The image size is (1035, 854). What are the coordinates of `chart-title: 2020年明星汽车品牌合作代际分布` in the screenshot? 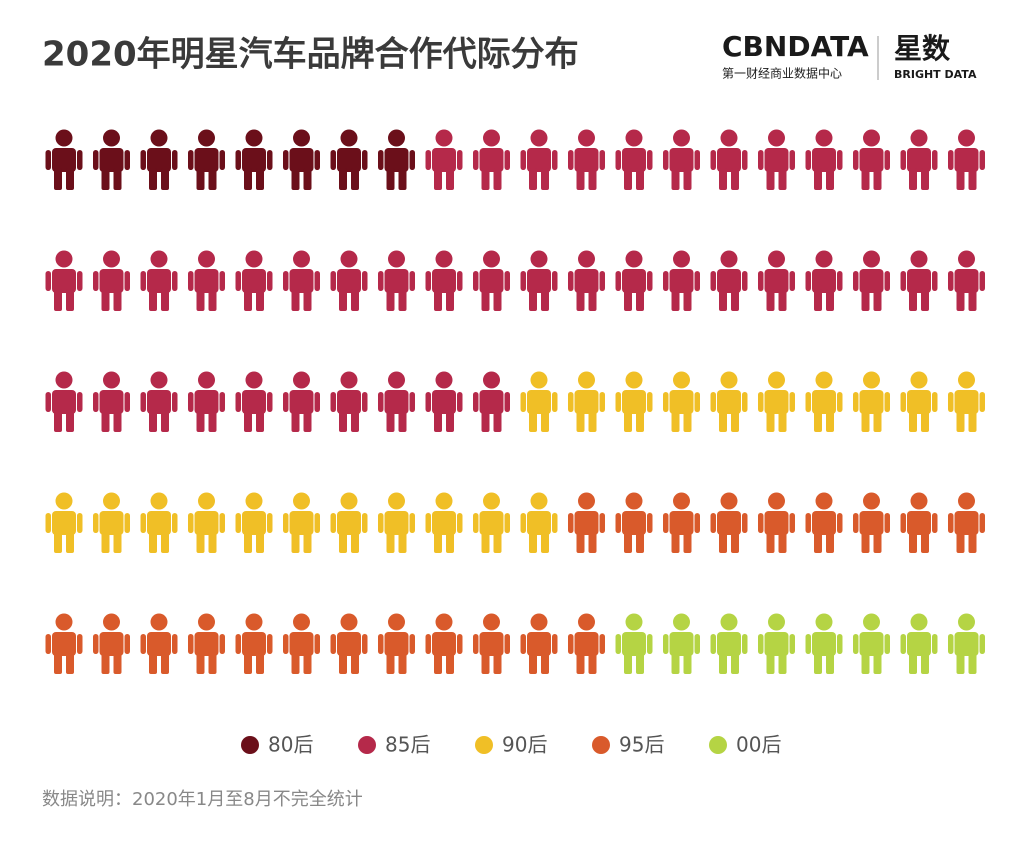 It's located at (310, 55).